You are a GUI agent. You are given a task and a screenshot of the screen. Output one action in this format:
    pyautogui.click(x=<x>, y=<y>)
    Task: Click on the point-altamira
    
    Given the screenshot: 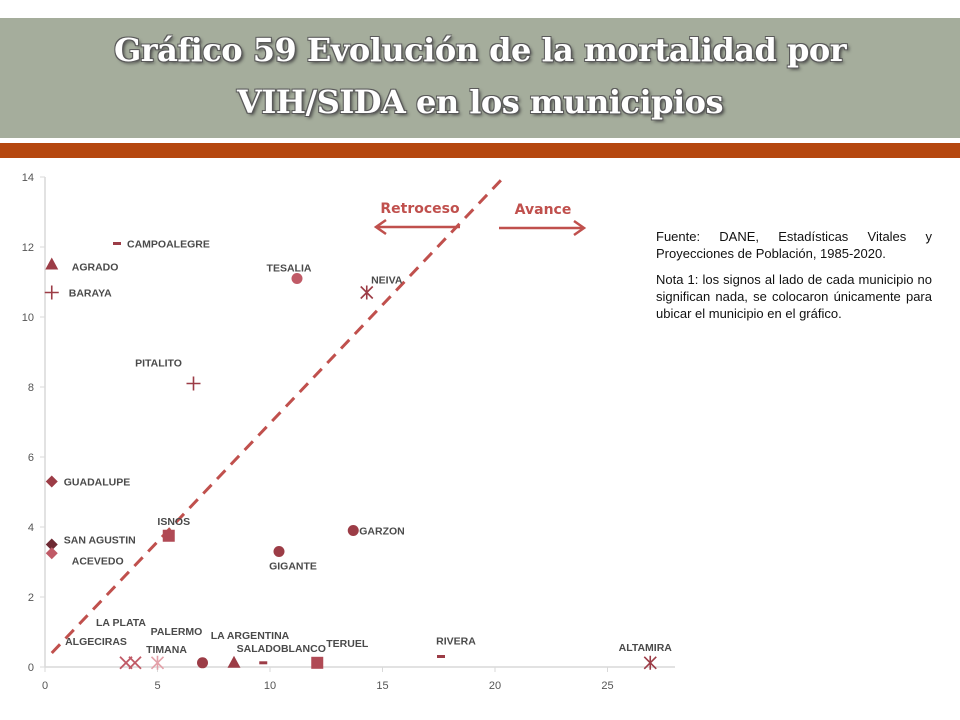 What is the action you would take?
    pyautogui.click(x=650, y=662)
    